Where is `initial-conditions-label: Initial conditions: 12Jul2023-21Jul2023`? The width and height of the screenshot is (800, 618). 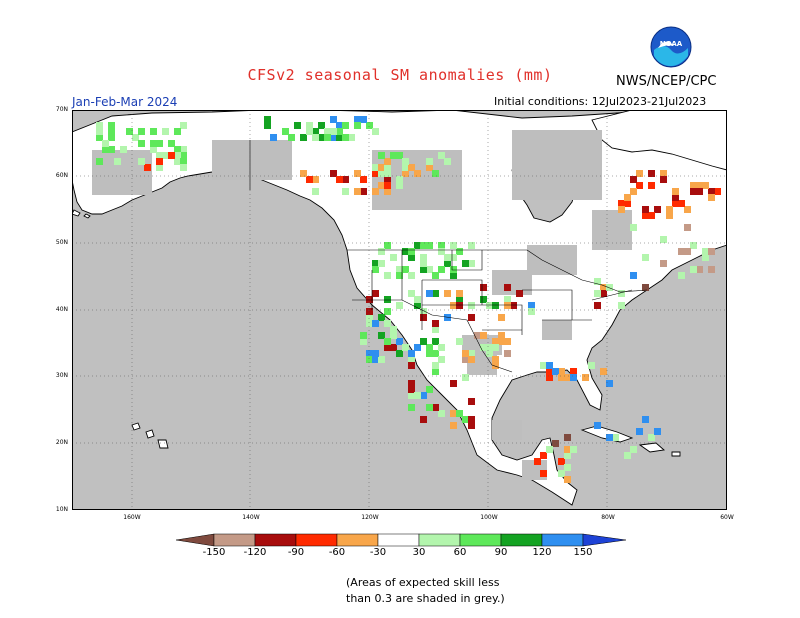 initial-conditions-label: Initial conditions: 12Jul2023-21Jul2023 is located at coordinates (600, 101).